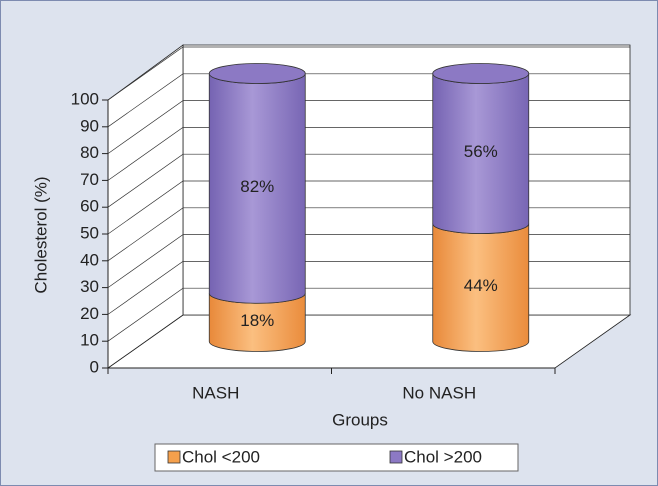  I want to click on y-tick-label: 20, so click(89, 313).